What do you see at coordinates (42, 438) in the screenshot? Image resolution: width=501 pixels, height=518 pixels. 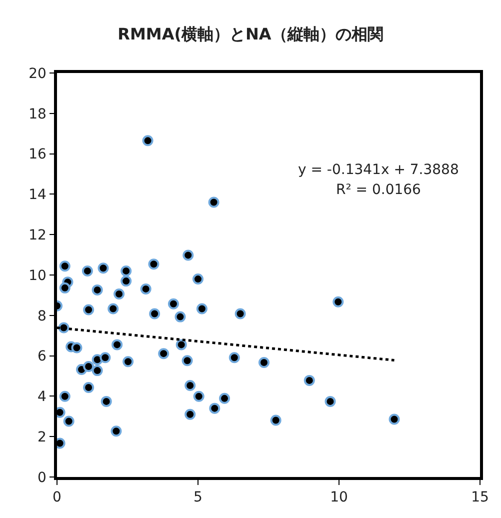 I see `y-tick-label: 2` at bounding box center [42, 438].